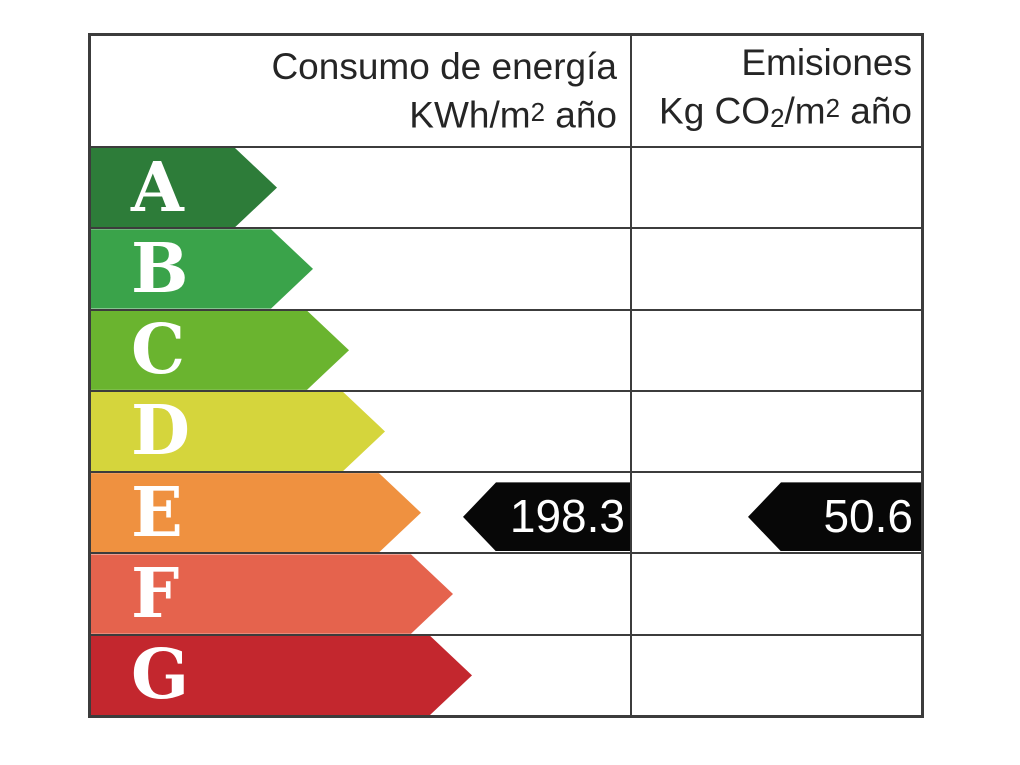 The image size is (1020, 765). I want to click on consumo-header: Consumo de energía KWh/m2 año, so click(360, 91).